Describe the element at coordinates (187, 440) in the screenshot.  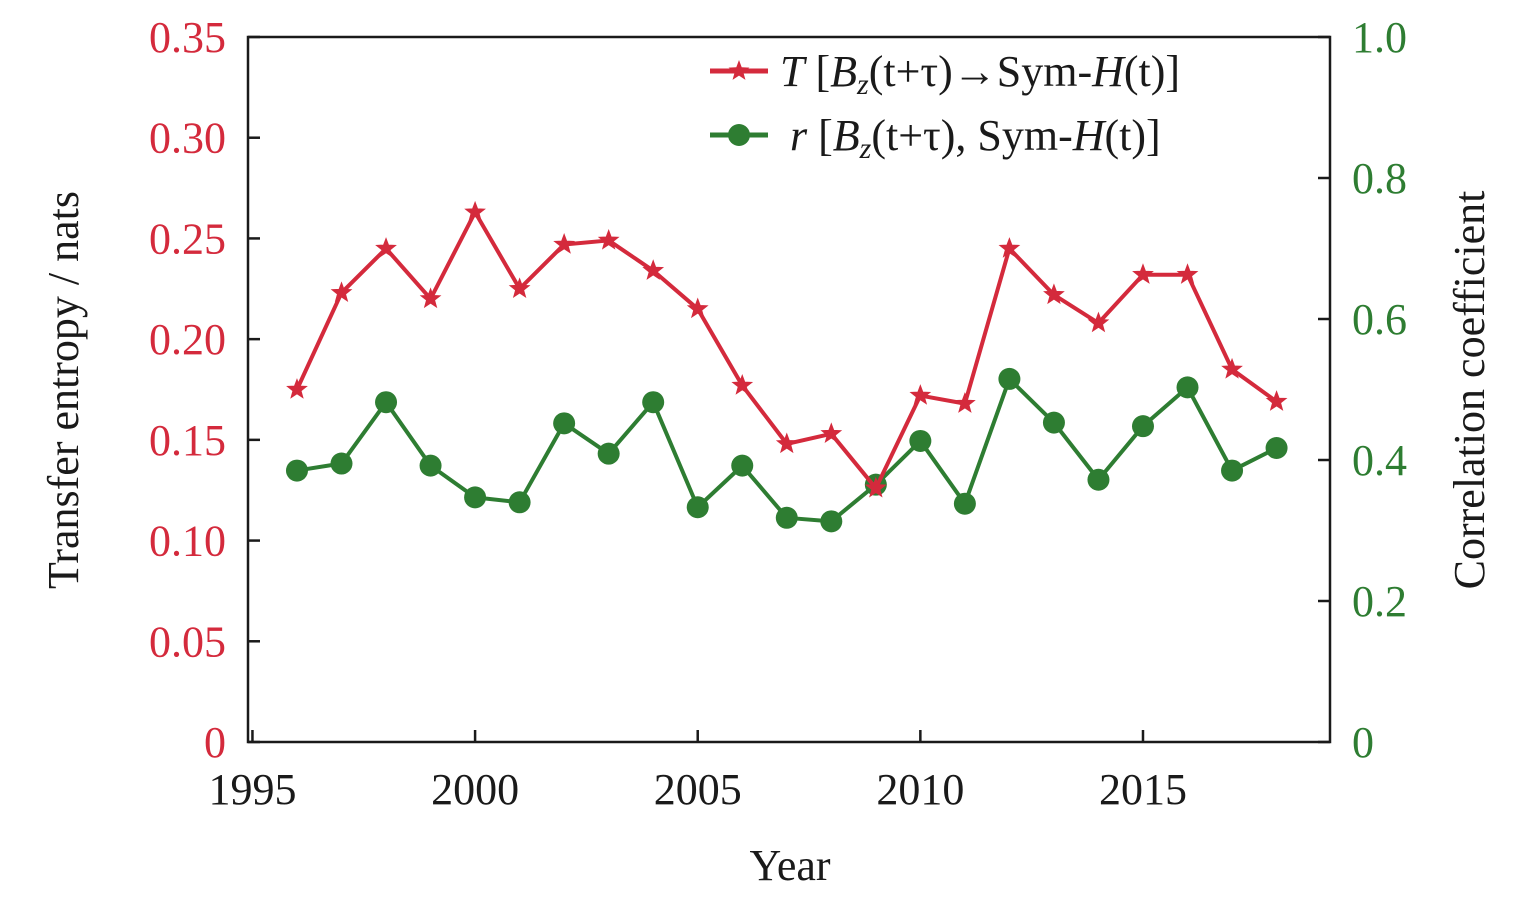
I see `left-y-tick-label: 0.15` at that location.